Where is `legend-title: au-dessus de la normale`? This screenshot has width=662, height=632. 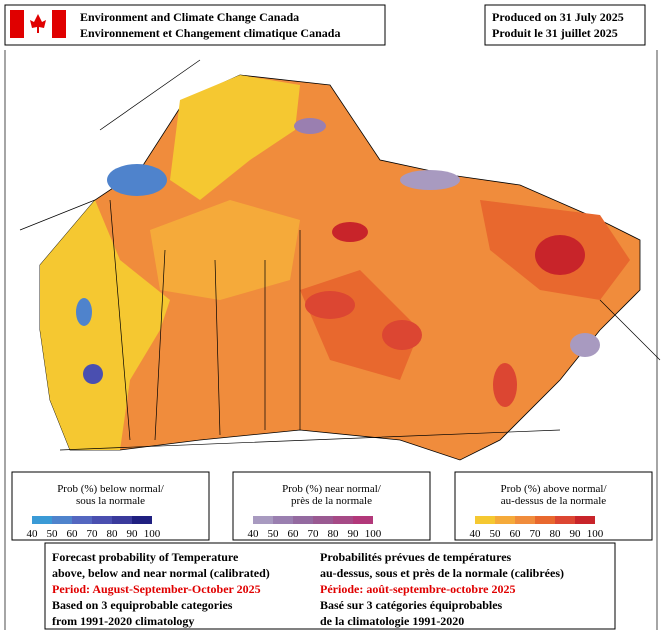
legend-title: au-dessus de la normale is located at coordinates (553, 501).